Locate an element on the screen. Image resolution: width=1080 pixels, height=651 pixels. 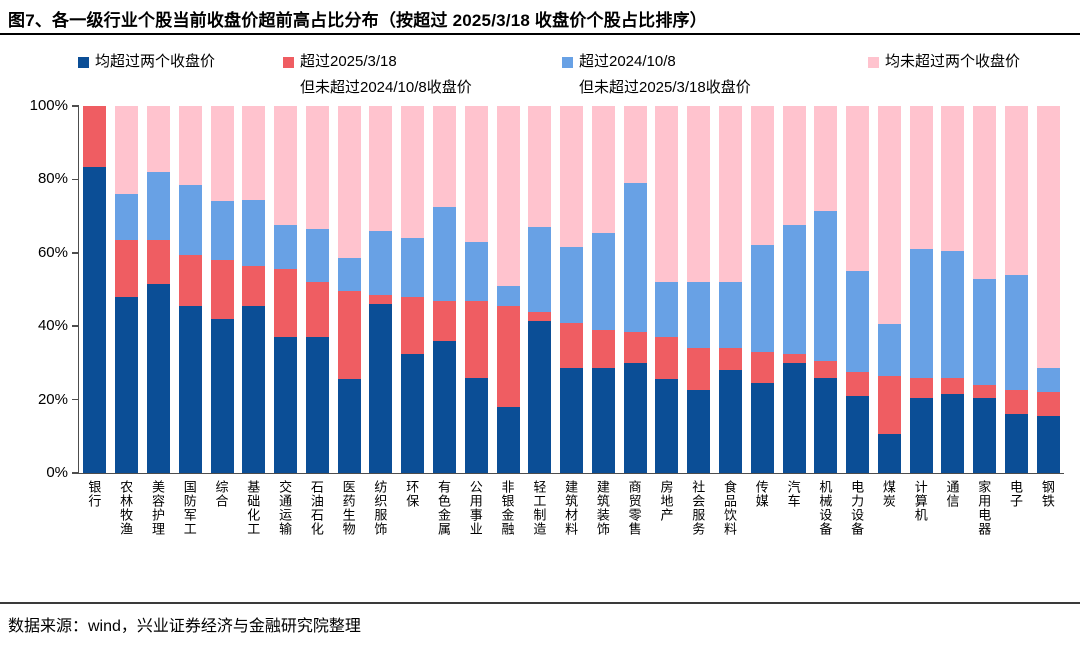
x-axis-category-label: 计算机 is located at coordinates (920, 501).